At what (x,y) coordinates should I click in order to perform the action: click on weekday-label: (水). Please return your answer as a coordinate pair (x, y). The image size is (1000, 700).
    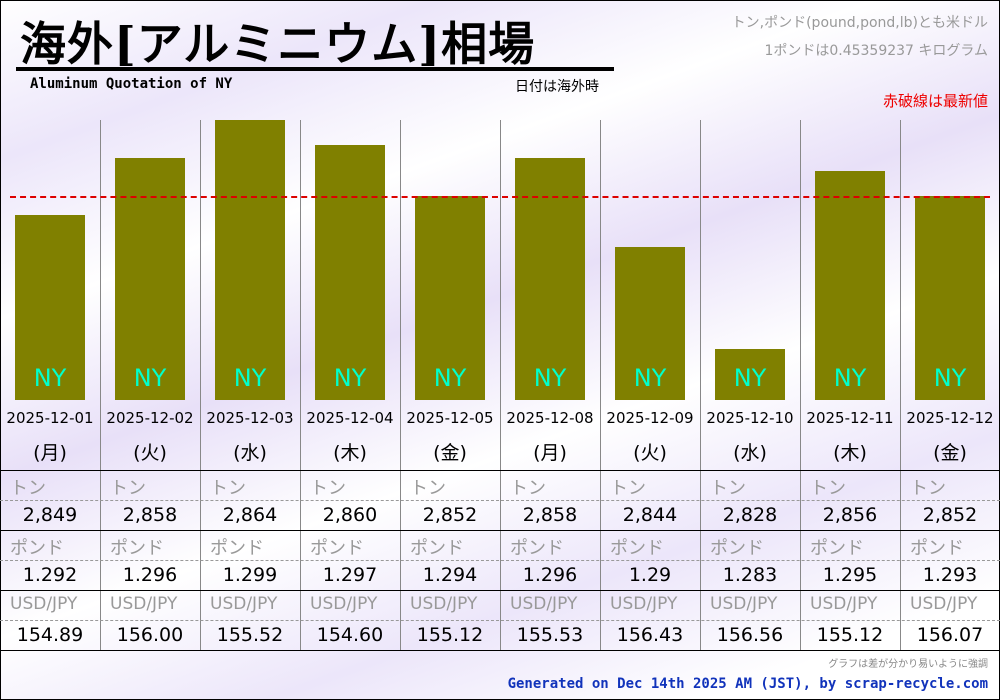
    Looking at the image, I should click on (750, 453).